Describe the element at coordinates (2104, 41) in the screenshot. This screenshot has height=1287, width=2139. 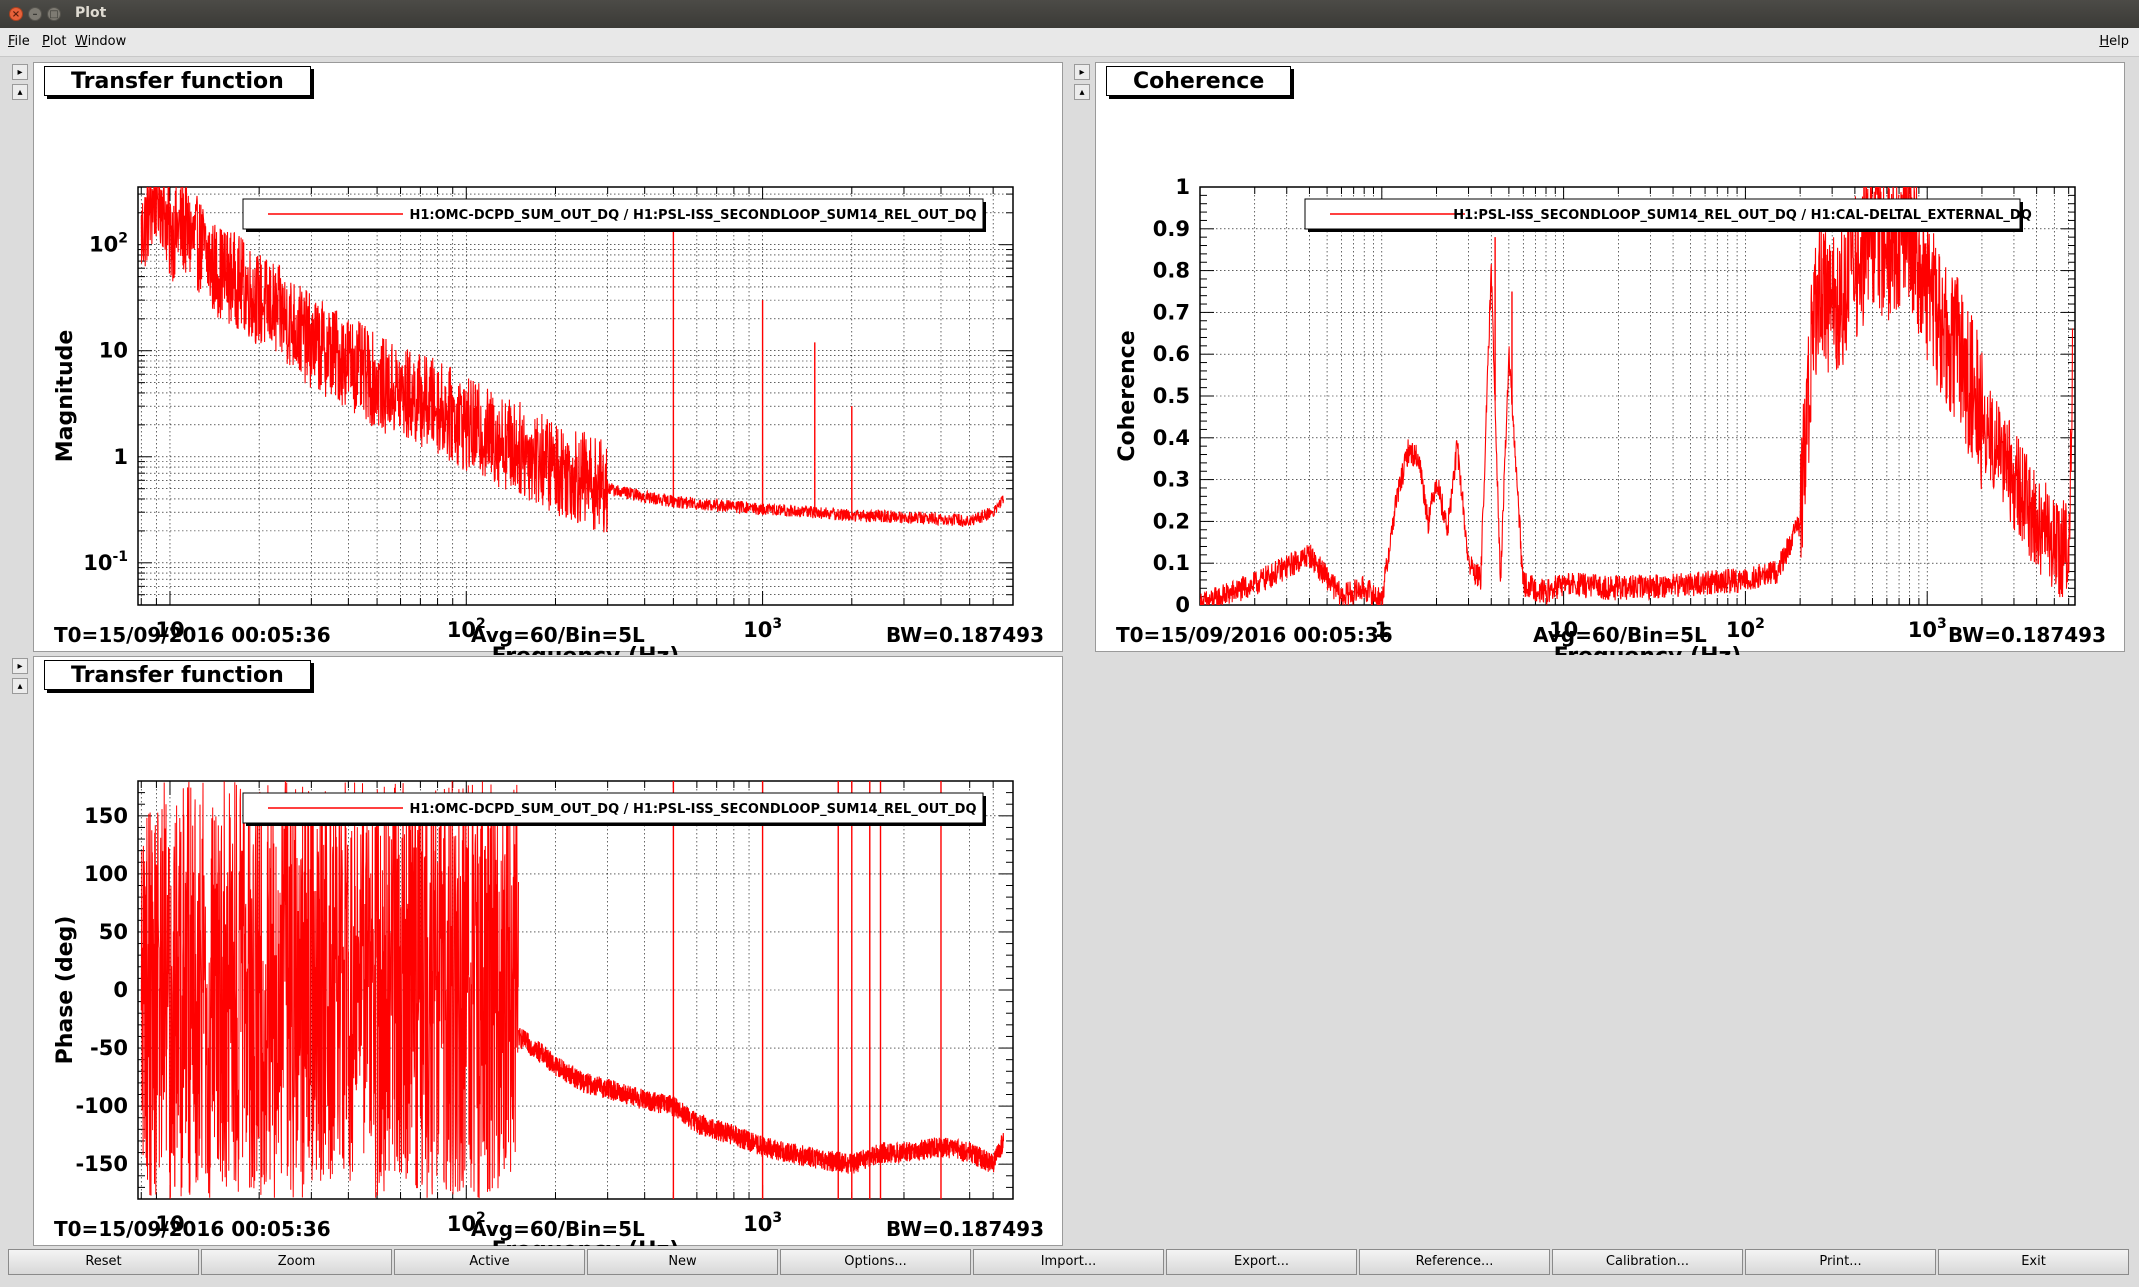
I see `menu-help-key: H` at that location.